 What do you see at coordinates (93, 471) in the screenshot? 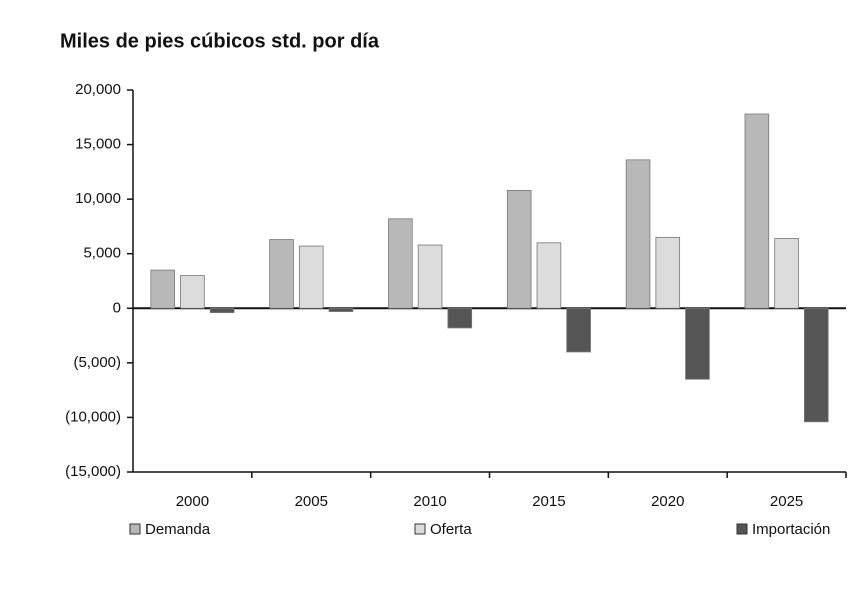
I see `y-tick-label: (15,000)` at bounding box center [93, 471].